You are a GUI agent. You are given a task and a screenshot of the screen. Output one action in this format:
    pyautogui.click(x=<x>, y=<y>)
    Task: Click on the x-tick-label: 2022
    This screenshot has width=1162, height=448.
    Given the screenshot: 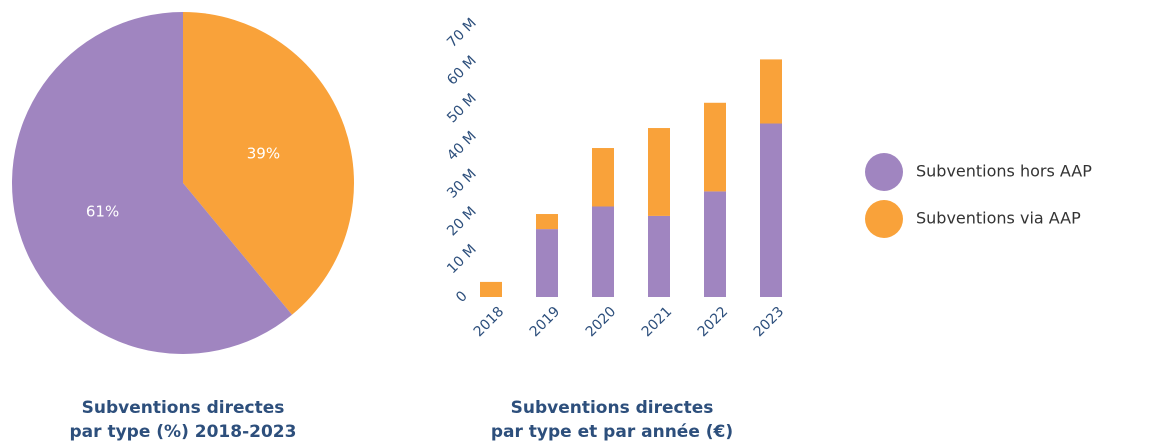 What is the action you would take?
    pyautogui.click(x=713, y=322)
    